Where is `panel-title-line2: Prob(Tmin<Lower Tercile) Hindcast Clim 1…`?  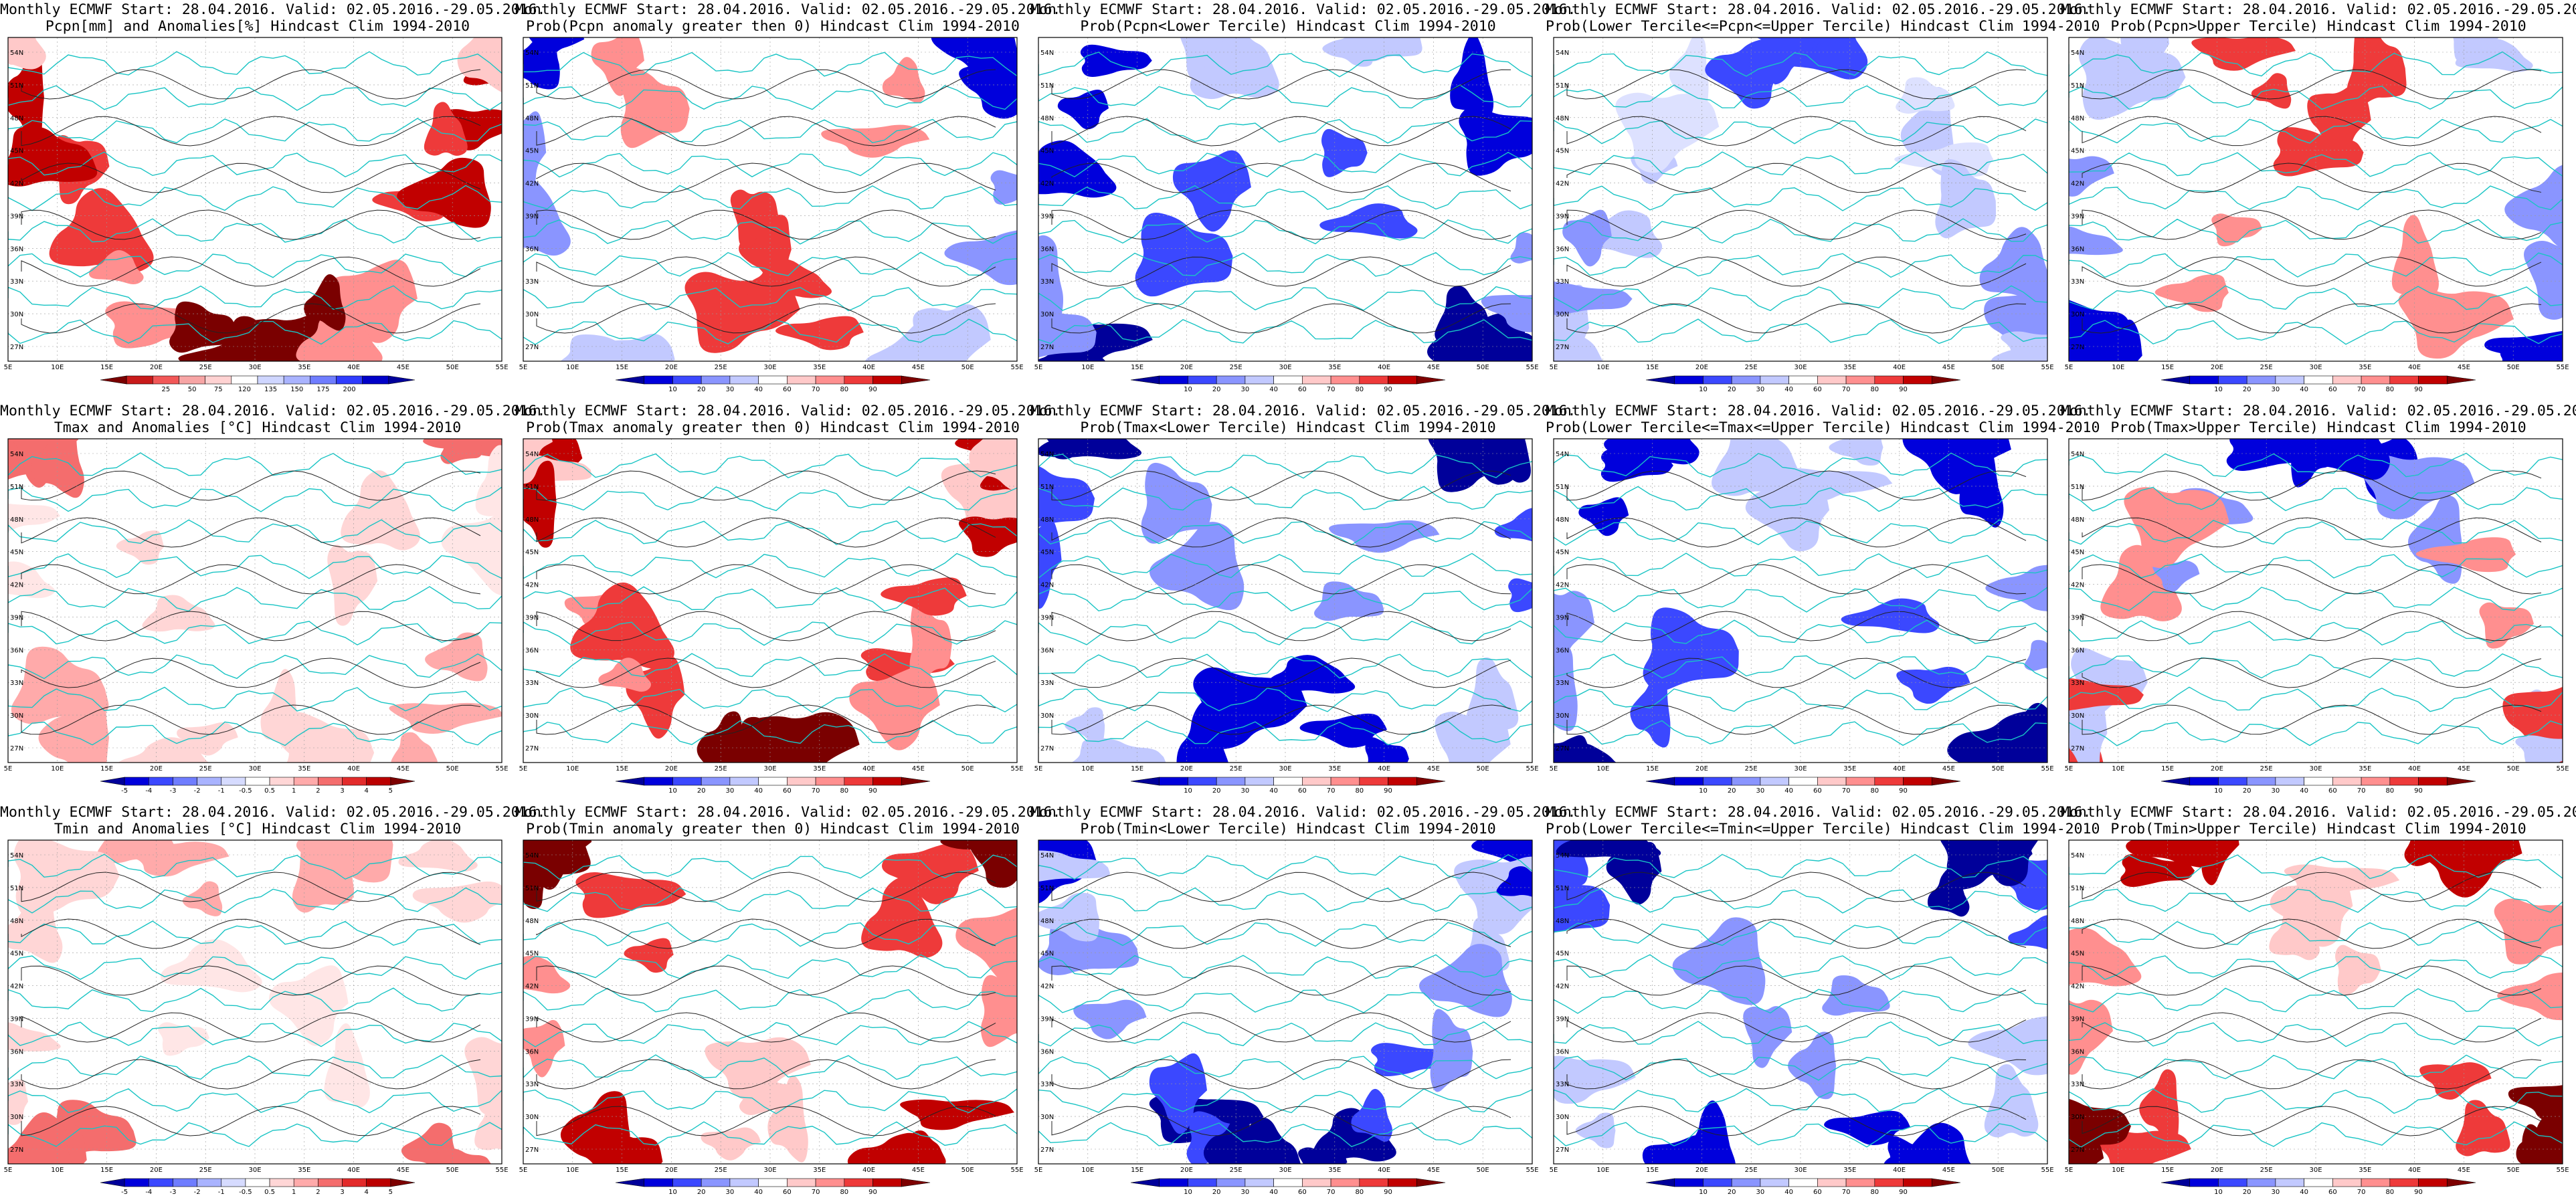 panel-title-line2: Prob(Tmin<Lower Tercile) Hindcast Clim 1… is located at coordinates (1288, 829).